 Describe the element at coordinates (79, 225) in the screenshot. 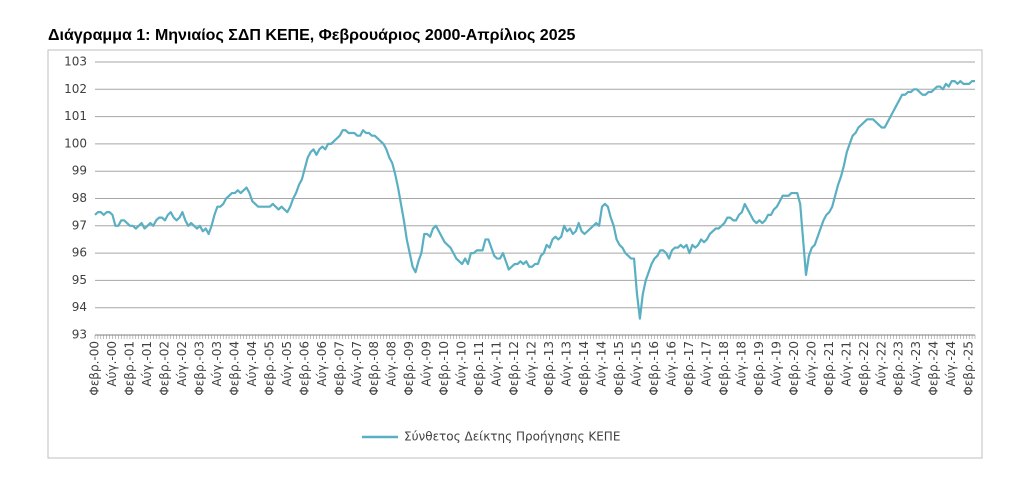

I see `y-tick-label: 97` at that location.